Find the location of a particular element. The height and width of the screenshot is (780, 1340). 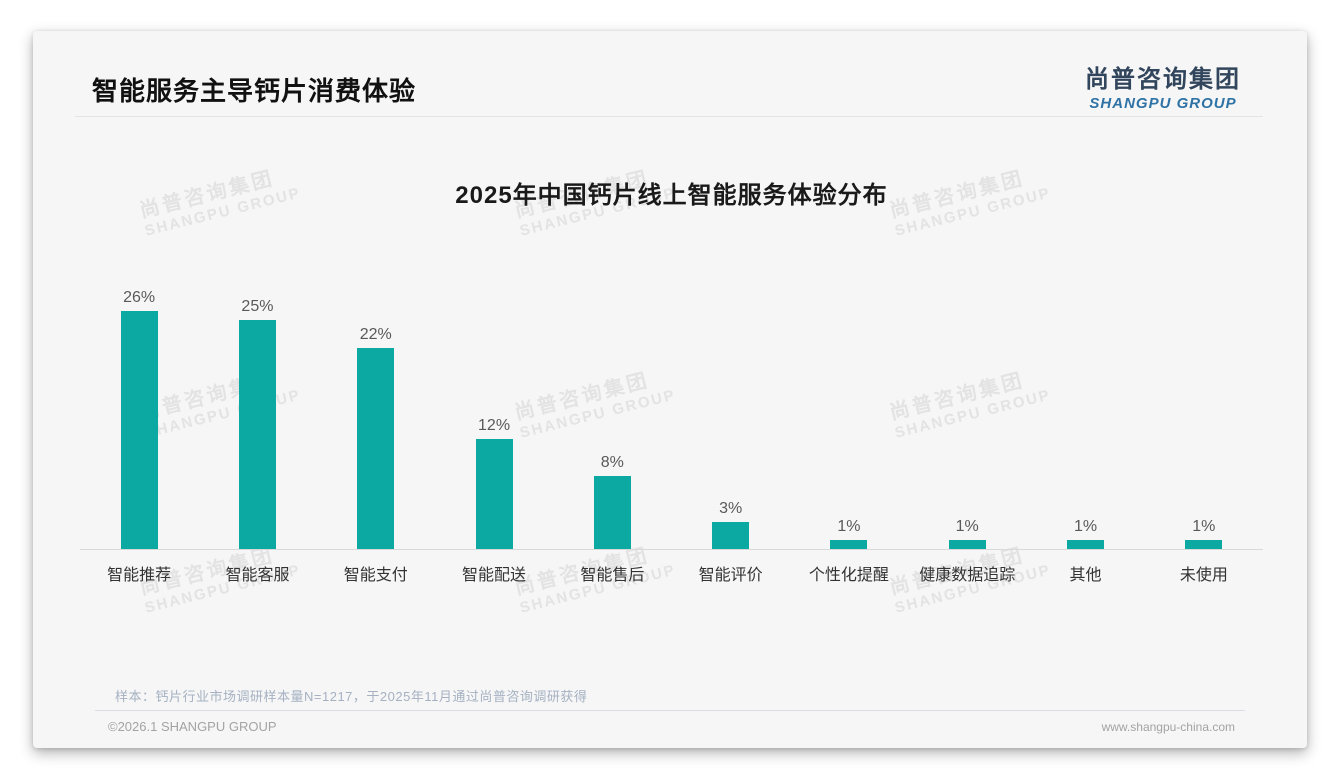

logo-text-chinese: 尚普咨询集团 is located at coordinates (1163, 79).